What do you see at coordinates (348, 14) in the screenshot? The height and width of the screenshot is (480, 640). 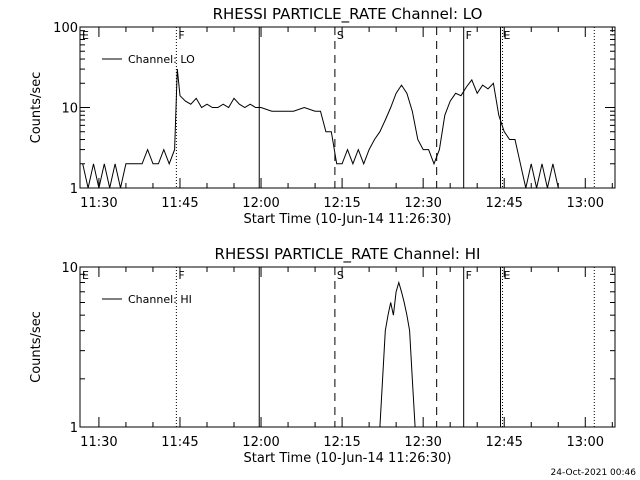 I see `chart-title: RHESSI PARTICLE_RATE Channel: LO` at bounding box center [348, 14].